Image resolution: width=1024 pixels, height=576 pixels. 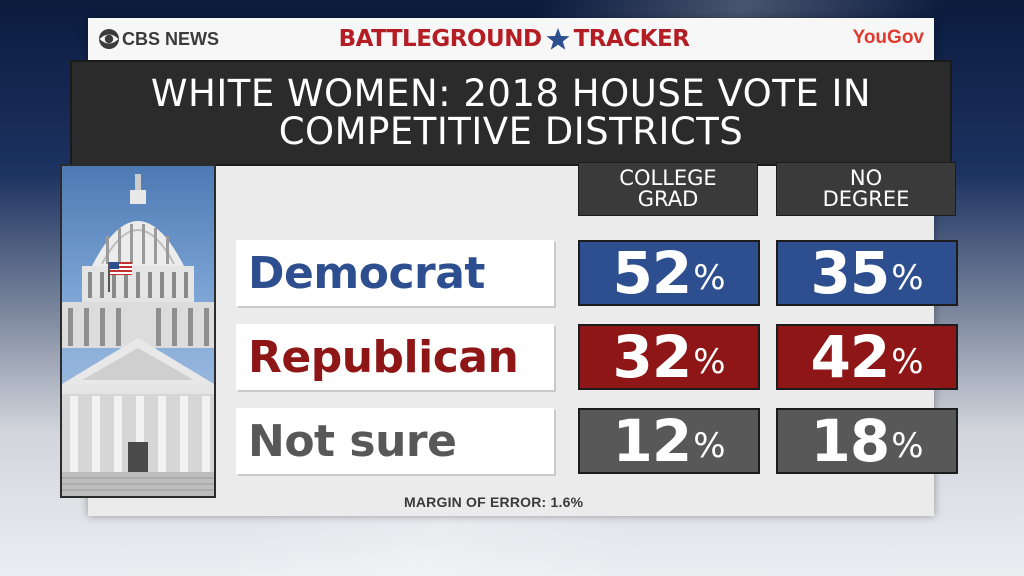 I want to click on cell-democrat-no-degree: 35%, so click(x=867, y=273).